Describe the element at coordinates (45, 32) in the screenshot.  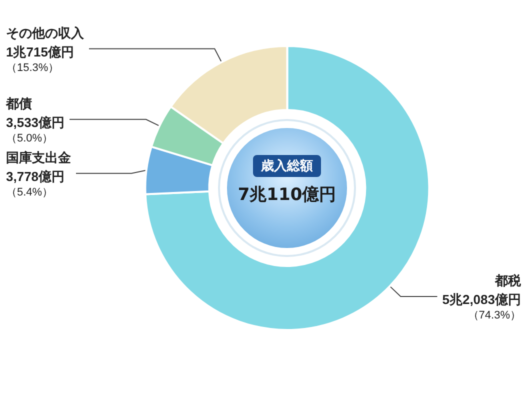
I see `slice-label: その他の収入` at that location.